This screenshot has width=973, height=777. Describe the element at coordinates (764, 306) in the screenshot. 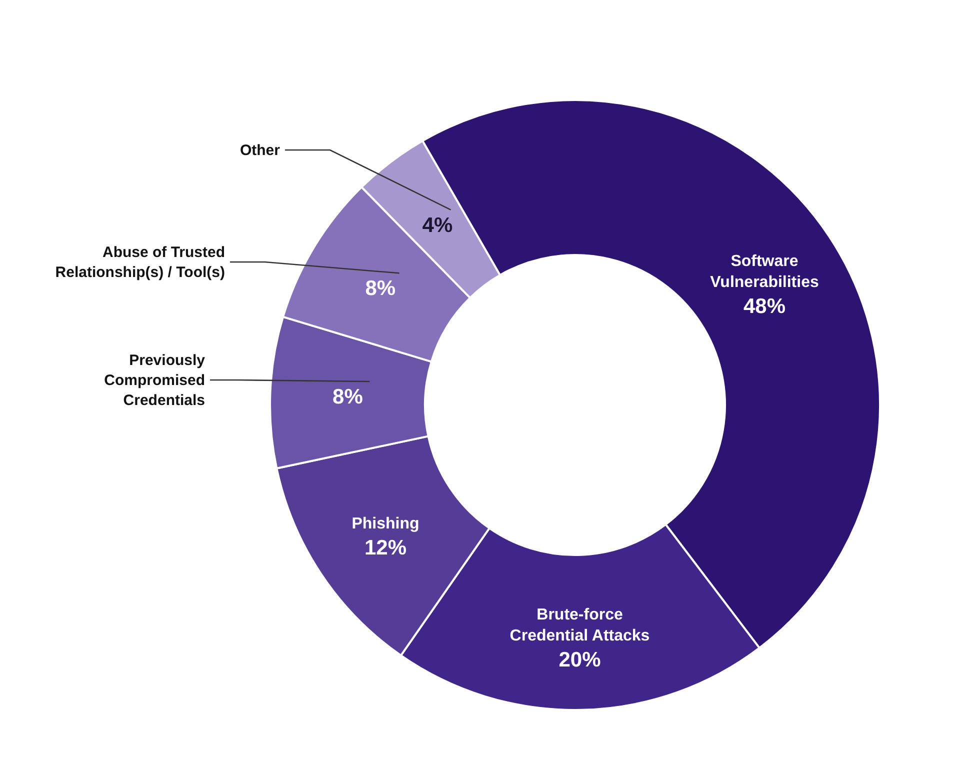

I see `data-label: 48%` at that location.